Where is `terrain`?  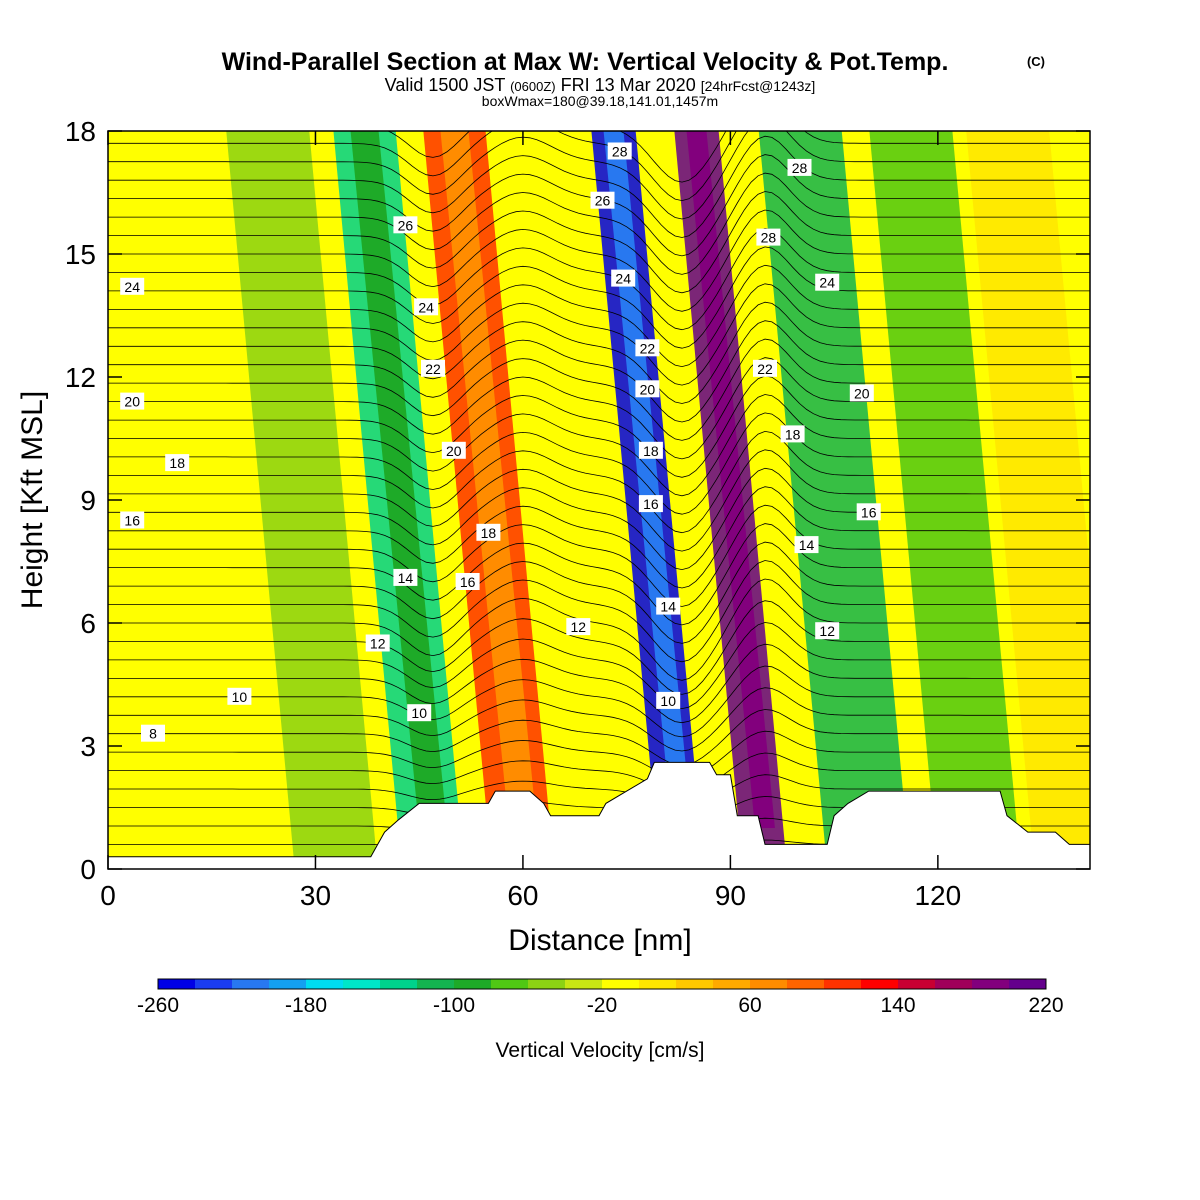 terrain is located at coordinates (599, 815).